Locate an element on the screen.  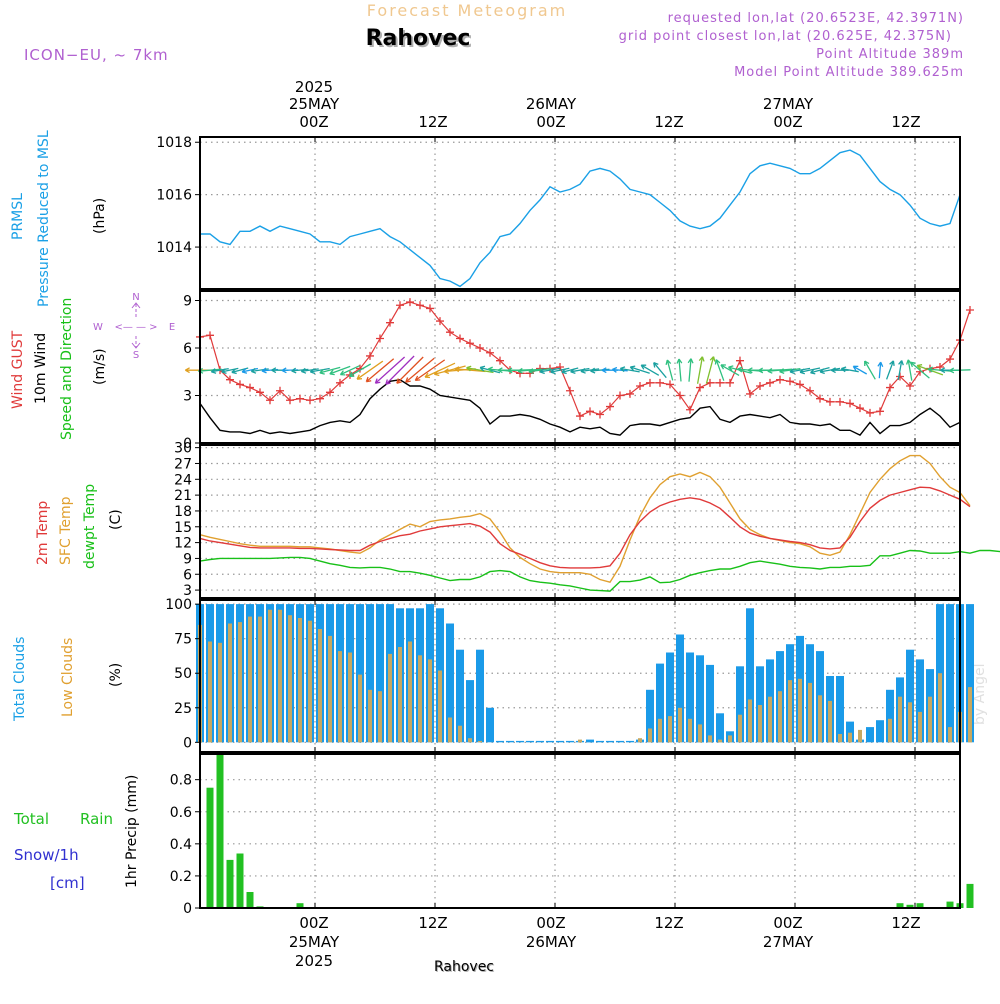
y-tick-label: 0.4 is located at coordinates (181, 845).